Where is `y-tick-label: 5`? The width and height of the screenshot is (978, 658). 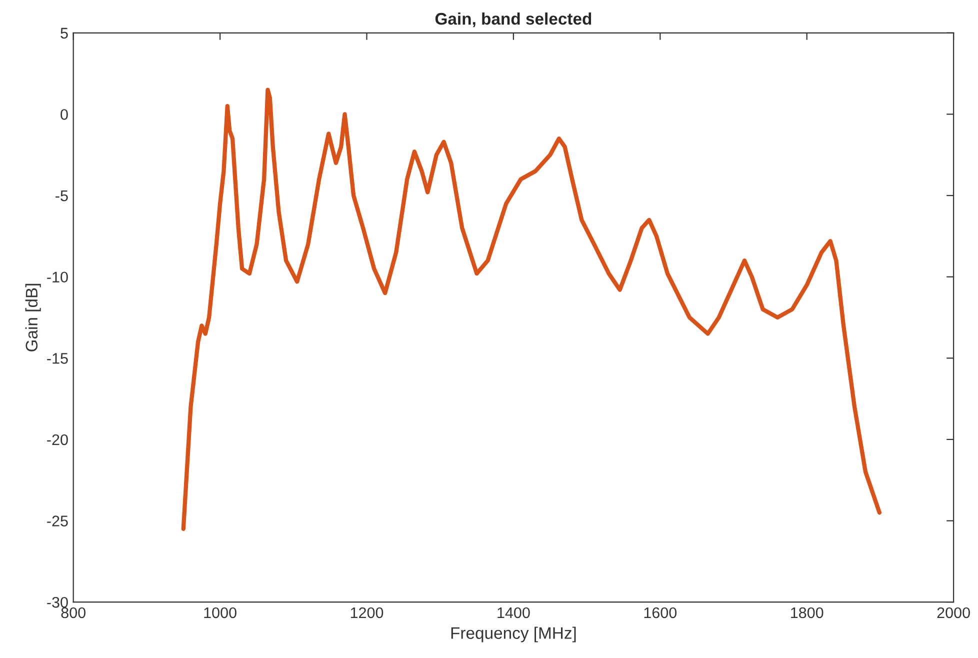 y-tick-label: 5 is located at coordinates (64, 33).